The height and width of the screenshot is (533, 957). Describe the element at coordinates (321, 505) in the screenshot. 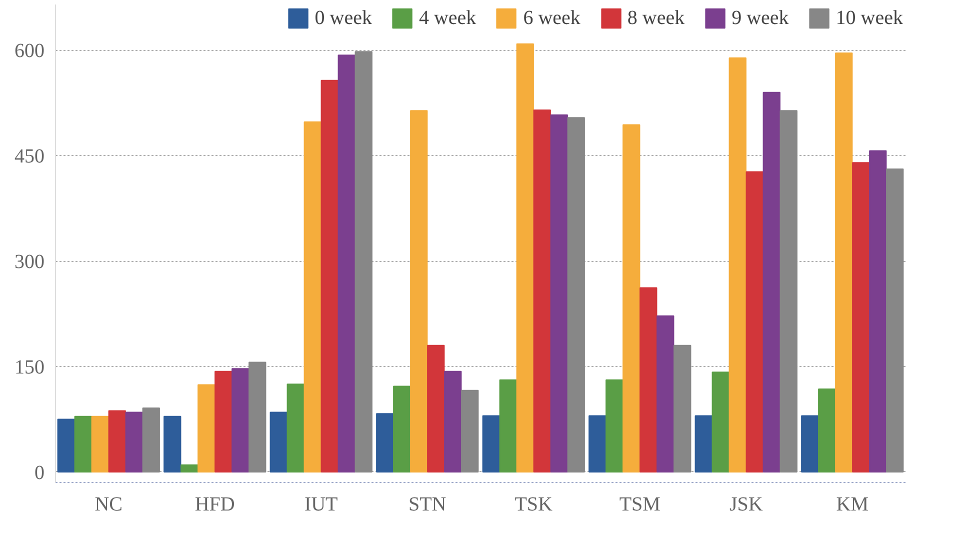

I see `x-tick-label: IUT` at that location.